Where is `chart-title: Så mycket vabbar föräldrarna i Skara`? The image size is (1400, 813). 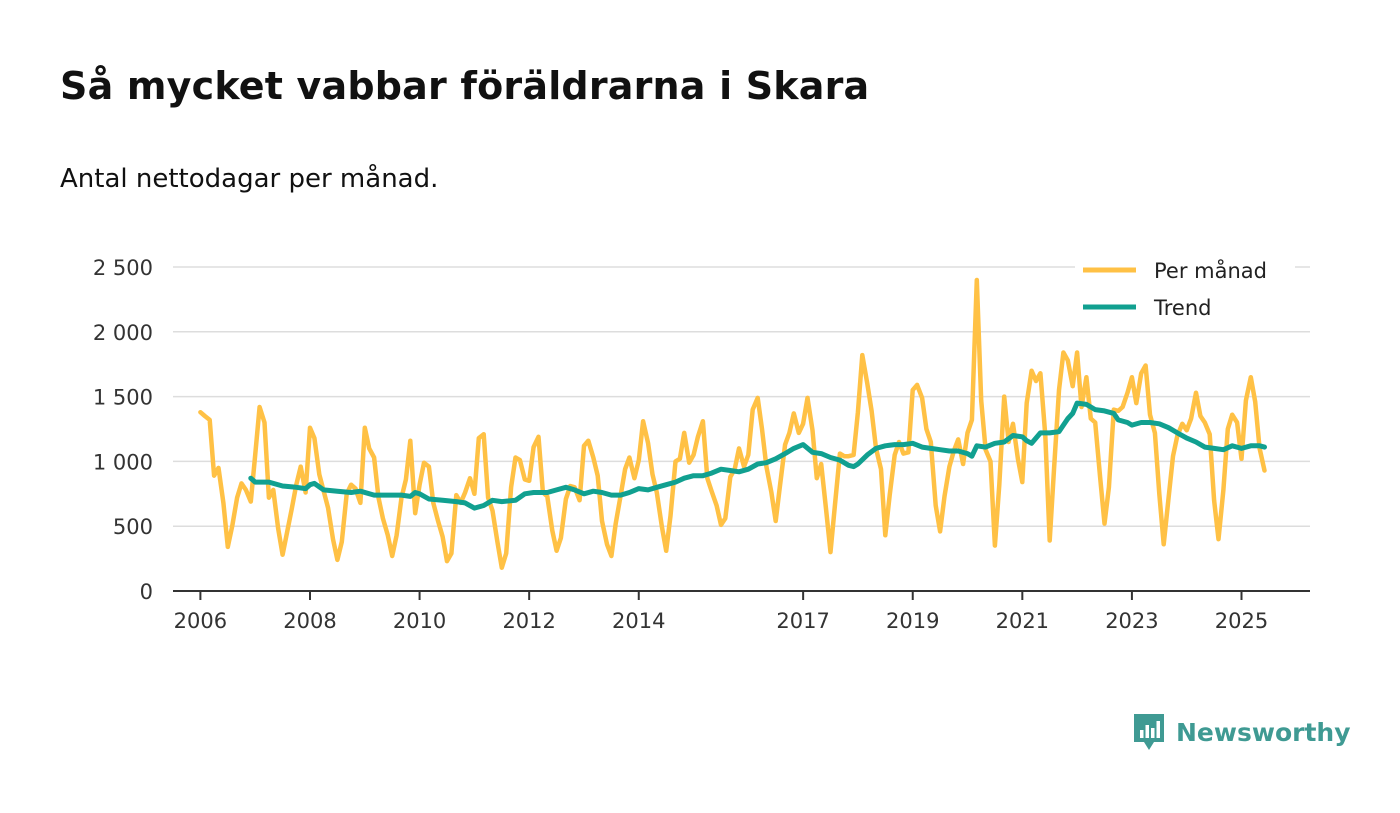 chart-title: Så mycket vabbar föräldrarna i Skara is located at coordinates (465, 86).